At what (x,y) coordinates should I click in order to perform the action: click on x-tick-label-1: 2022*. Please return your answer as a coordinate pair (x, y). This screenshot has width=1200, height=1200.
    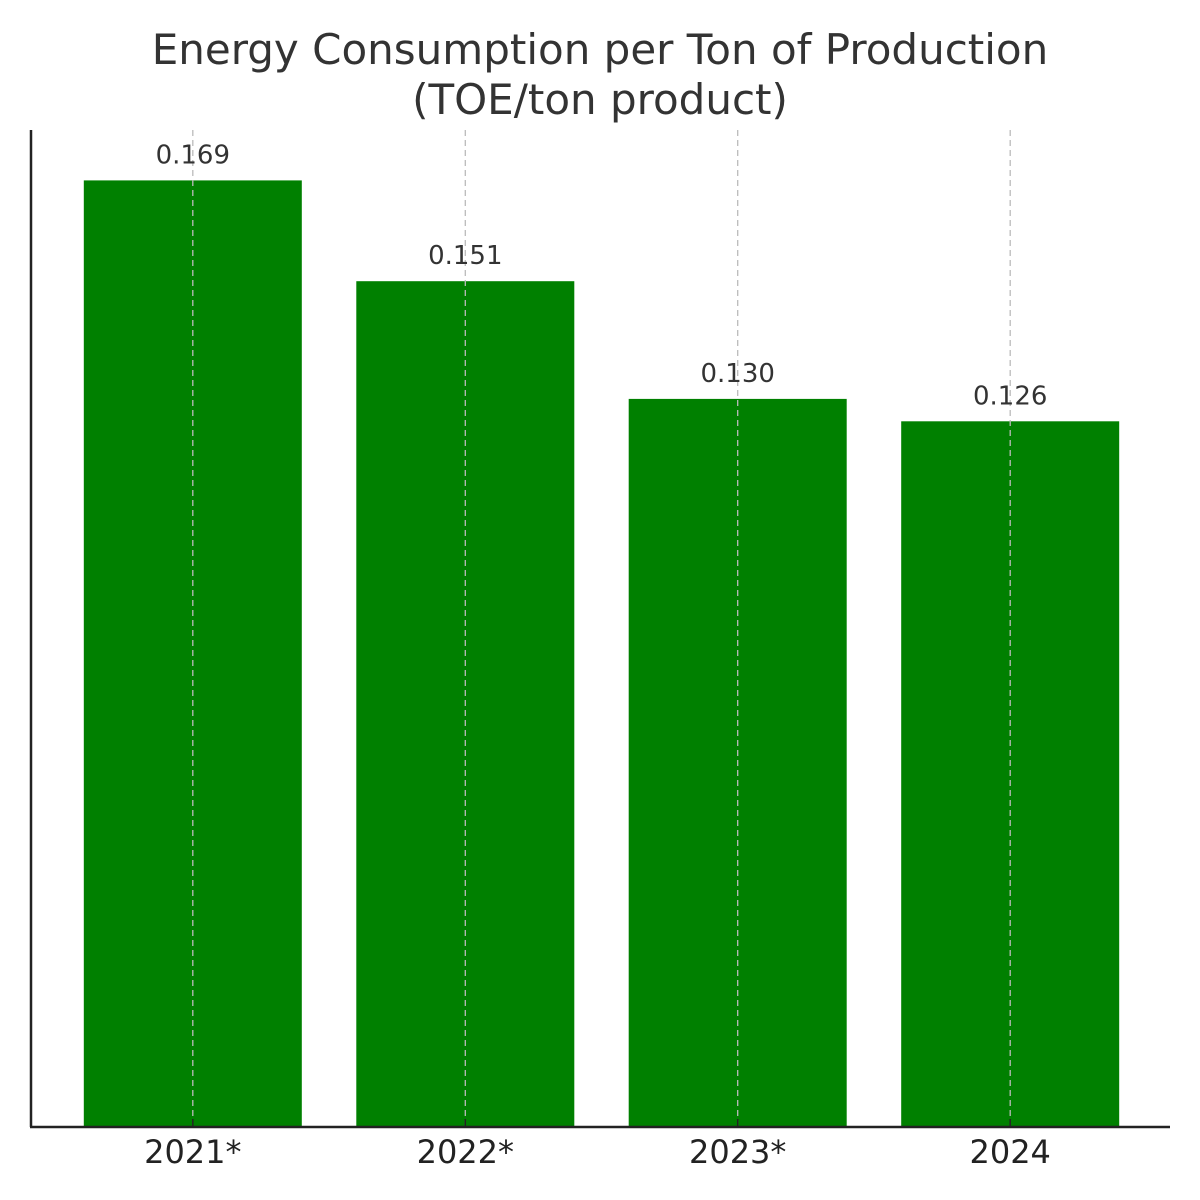
    Looking at the image, I should click on (465, 1152).